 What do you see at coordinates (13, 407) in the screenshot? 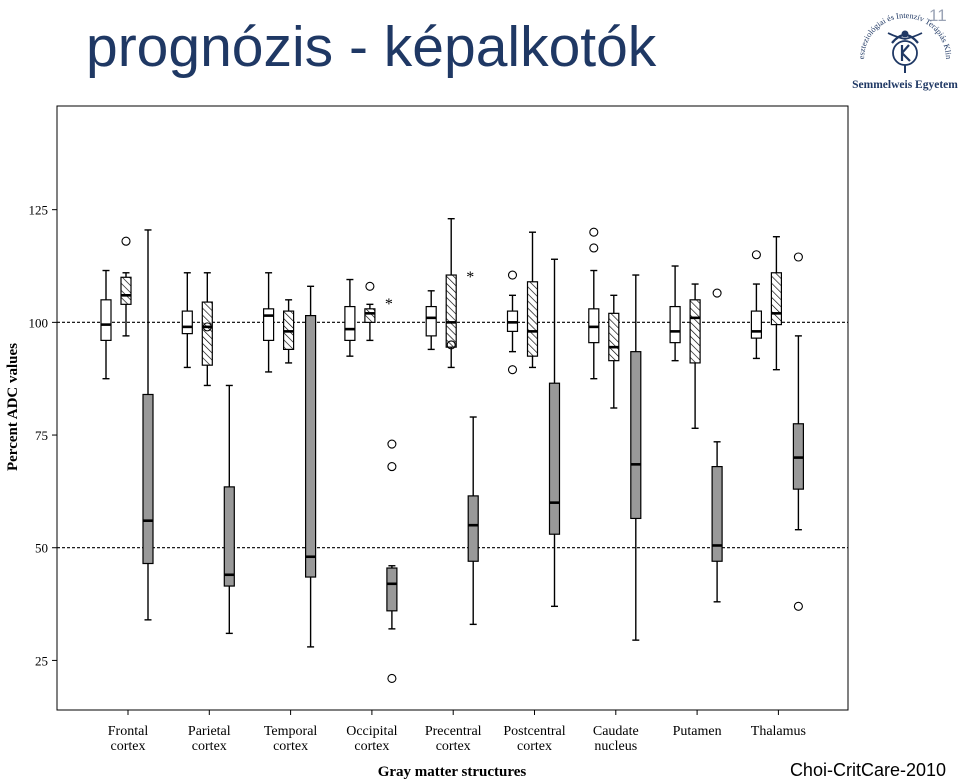
I see `y-axis-label: Percent ADC values` at bounding box center [13, 407].